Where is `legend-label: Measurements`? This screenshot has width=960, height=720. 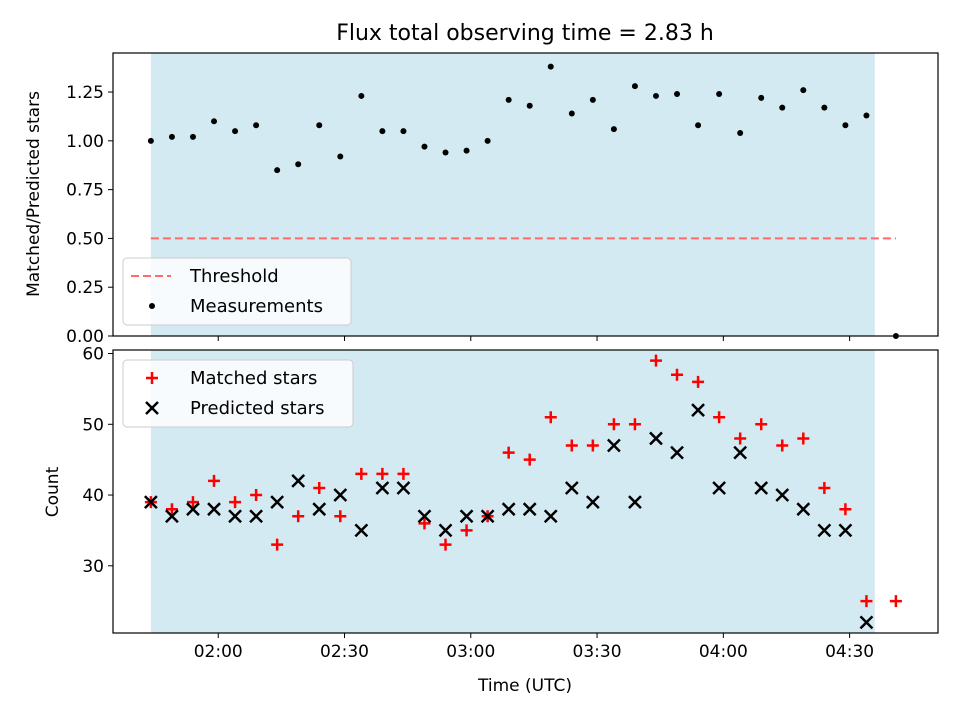
legend-label: Measurements is located at coordinates (256, 306).